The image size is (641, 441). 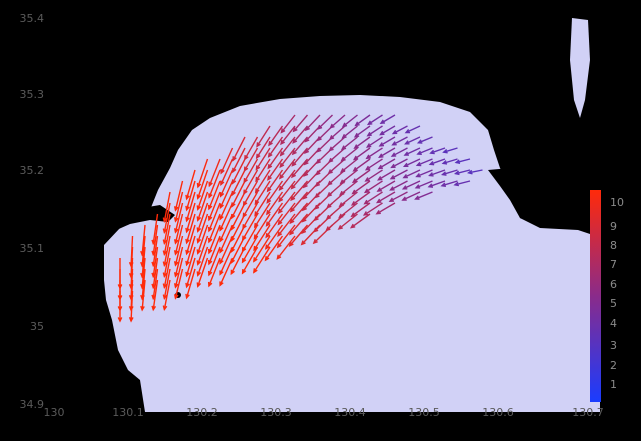 I want to click on colorbar-tick: 8, so click(x=613, y=245).